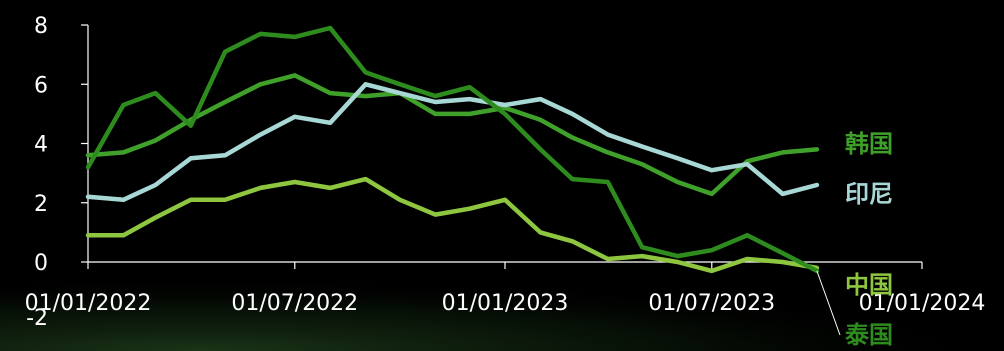 Image resolution: width=1004 pixels, height=351 pixels. I want to click on series-label: 泰国, so click(869, 335).